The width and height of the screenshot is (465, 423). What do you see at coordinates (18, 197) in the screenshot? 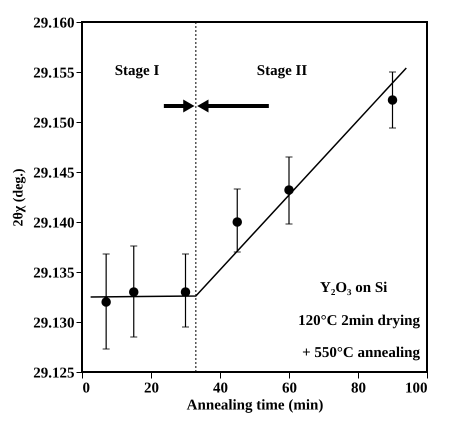
I see `y-axis-title: 2θχ (deg.)` at bounding box center [18, 197].